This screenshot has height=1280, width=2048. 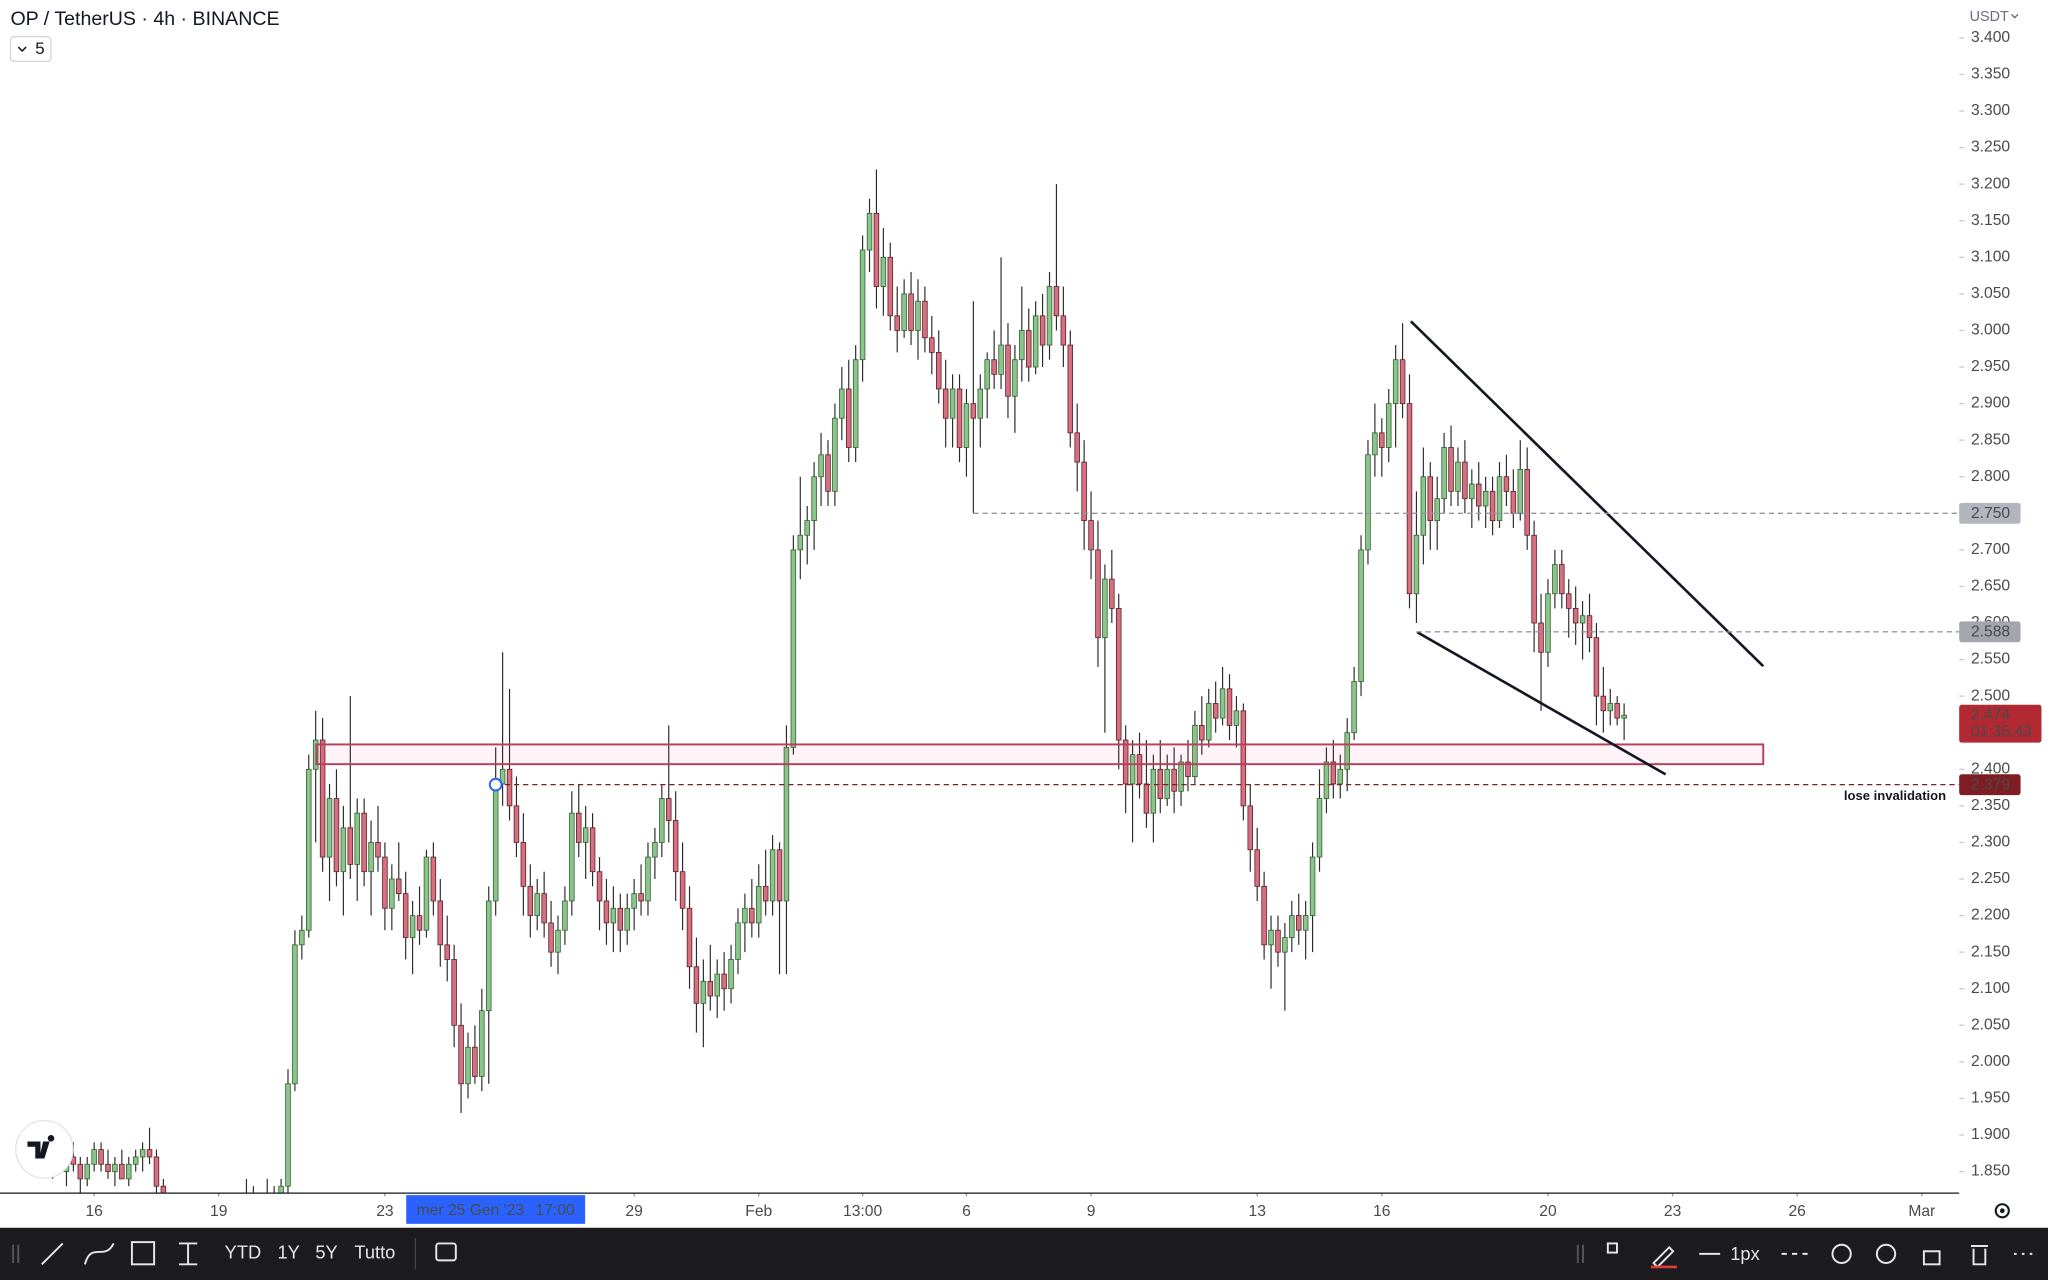 I want to click on crosshair-box, so click(x=496, y=1209).